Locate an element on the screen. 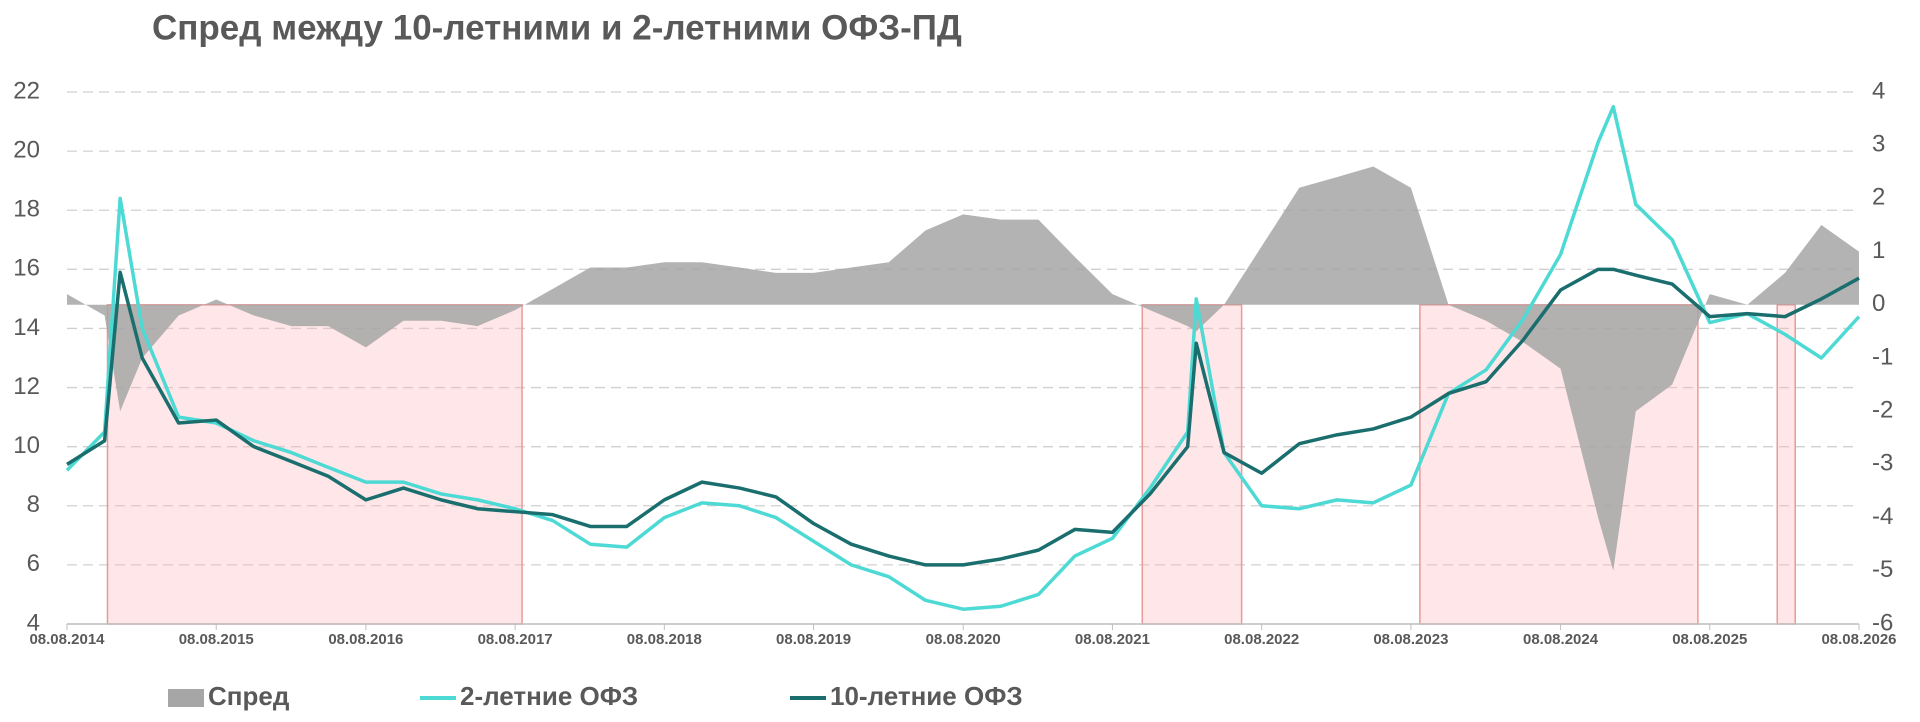 Image resolution: width=1920 pixels, height=722 pixels. x-tick-label: 08.08.2022 is located at coordinates (1261, 639).